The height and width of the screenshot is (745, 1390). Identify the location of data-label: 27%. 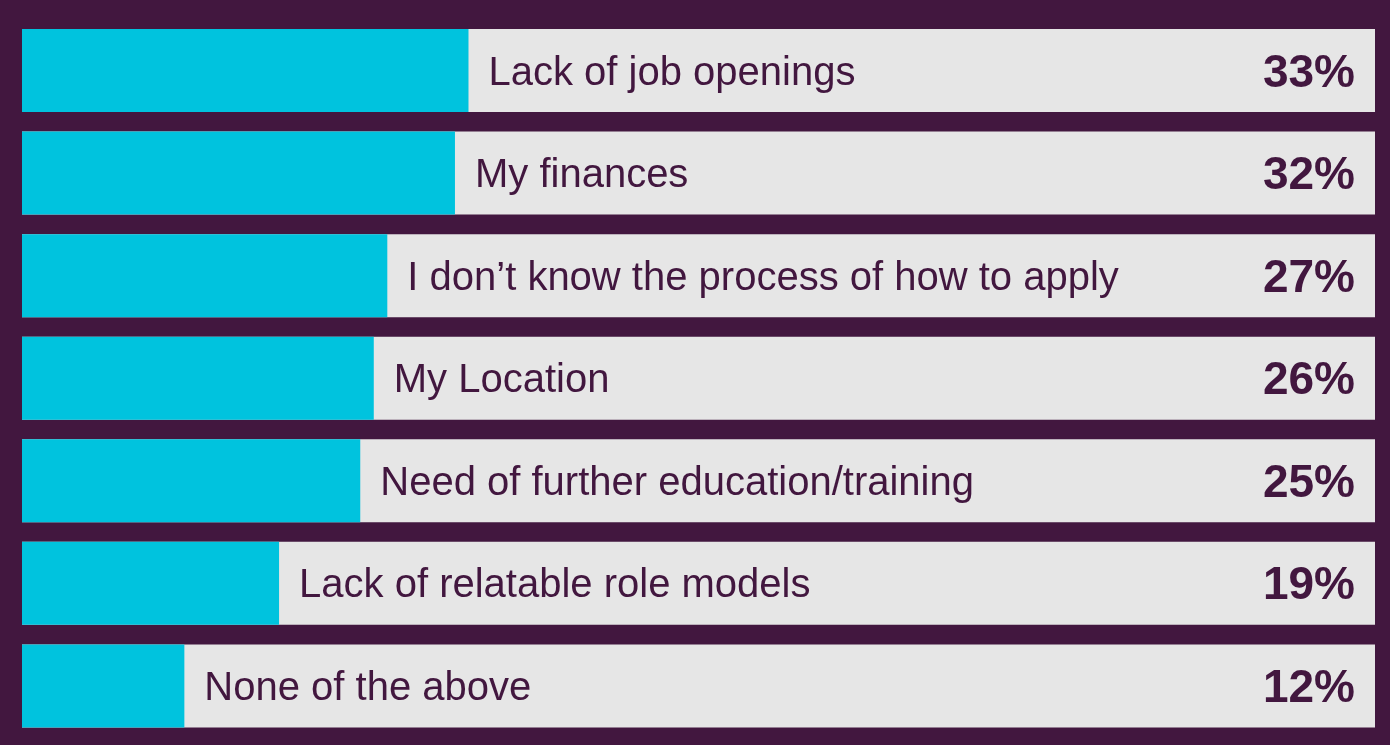
(1308, 275).